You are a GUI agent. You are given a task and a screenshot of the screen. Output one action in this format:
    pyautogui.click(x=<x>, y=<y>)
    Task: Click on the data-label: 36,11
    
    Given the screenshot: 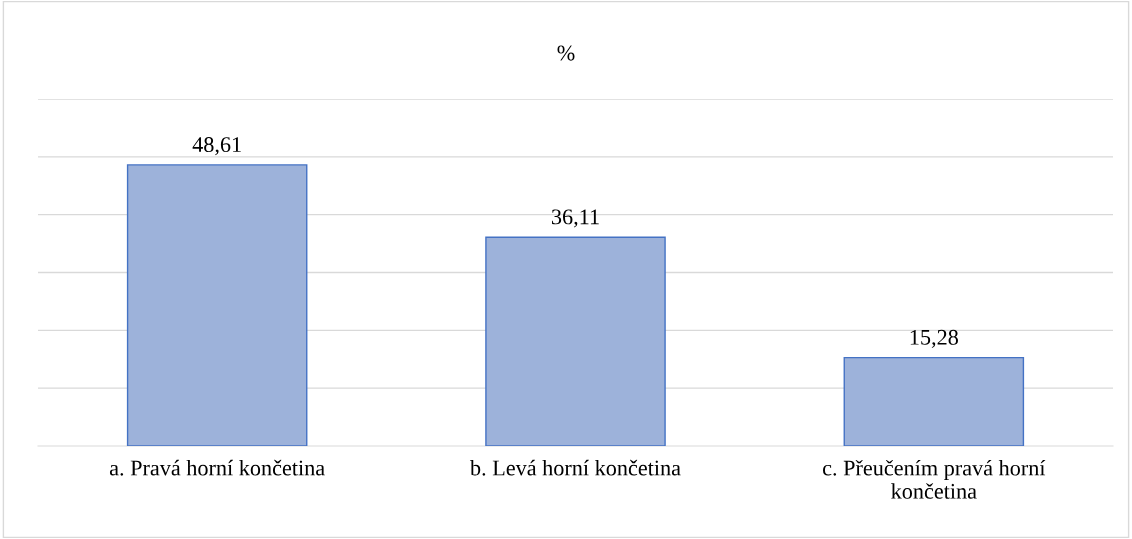 What is the action you would take?
    pyautogui.click(x=575, y=218)
    